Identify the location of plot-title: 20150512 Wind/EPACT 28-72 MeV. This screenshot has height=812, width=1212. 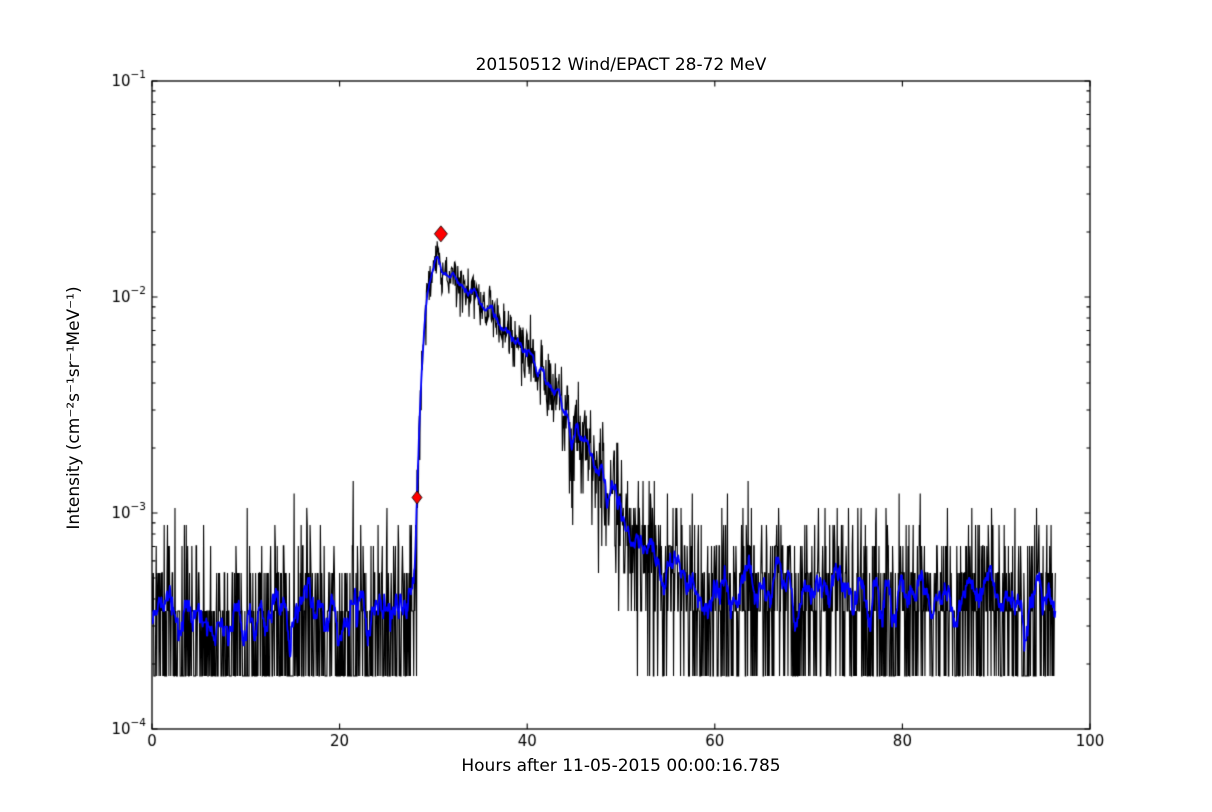
(621, 65).